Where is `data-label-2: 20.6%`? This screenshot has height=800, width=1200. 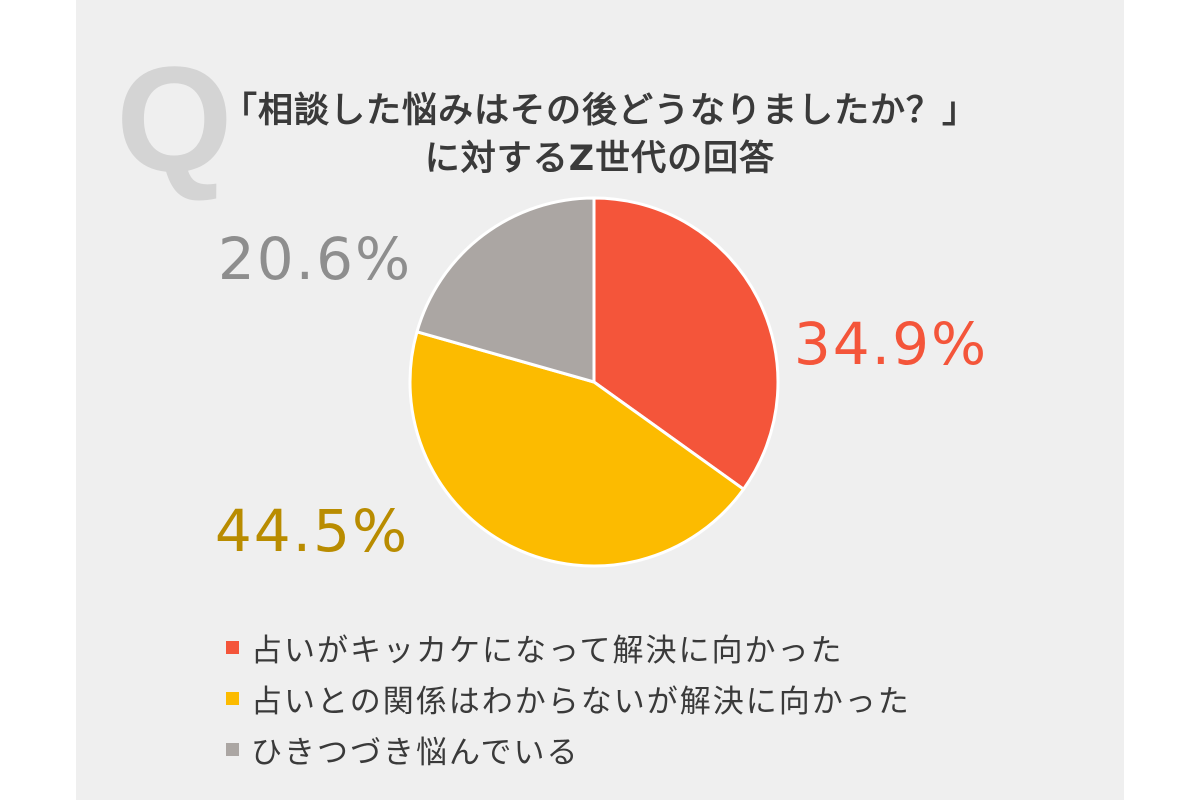
data-label-2: 20.6% is located at coordinates (315, 259).